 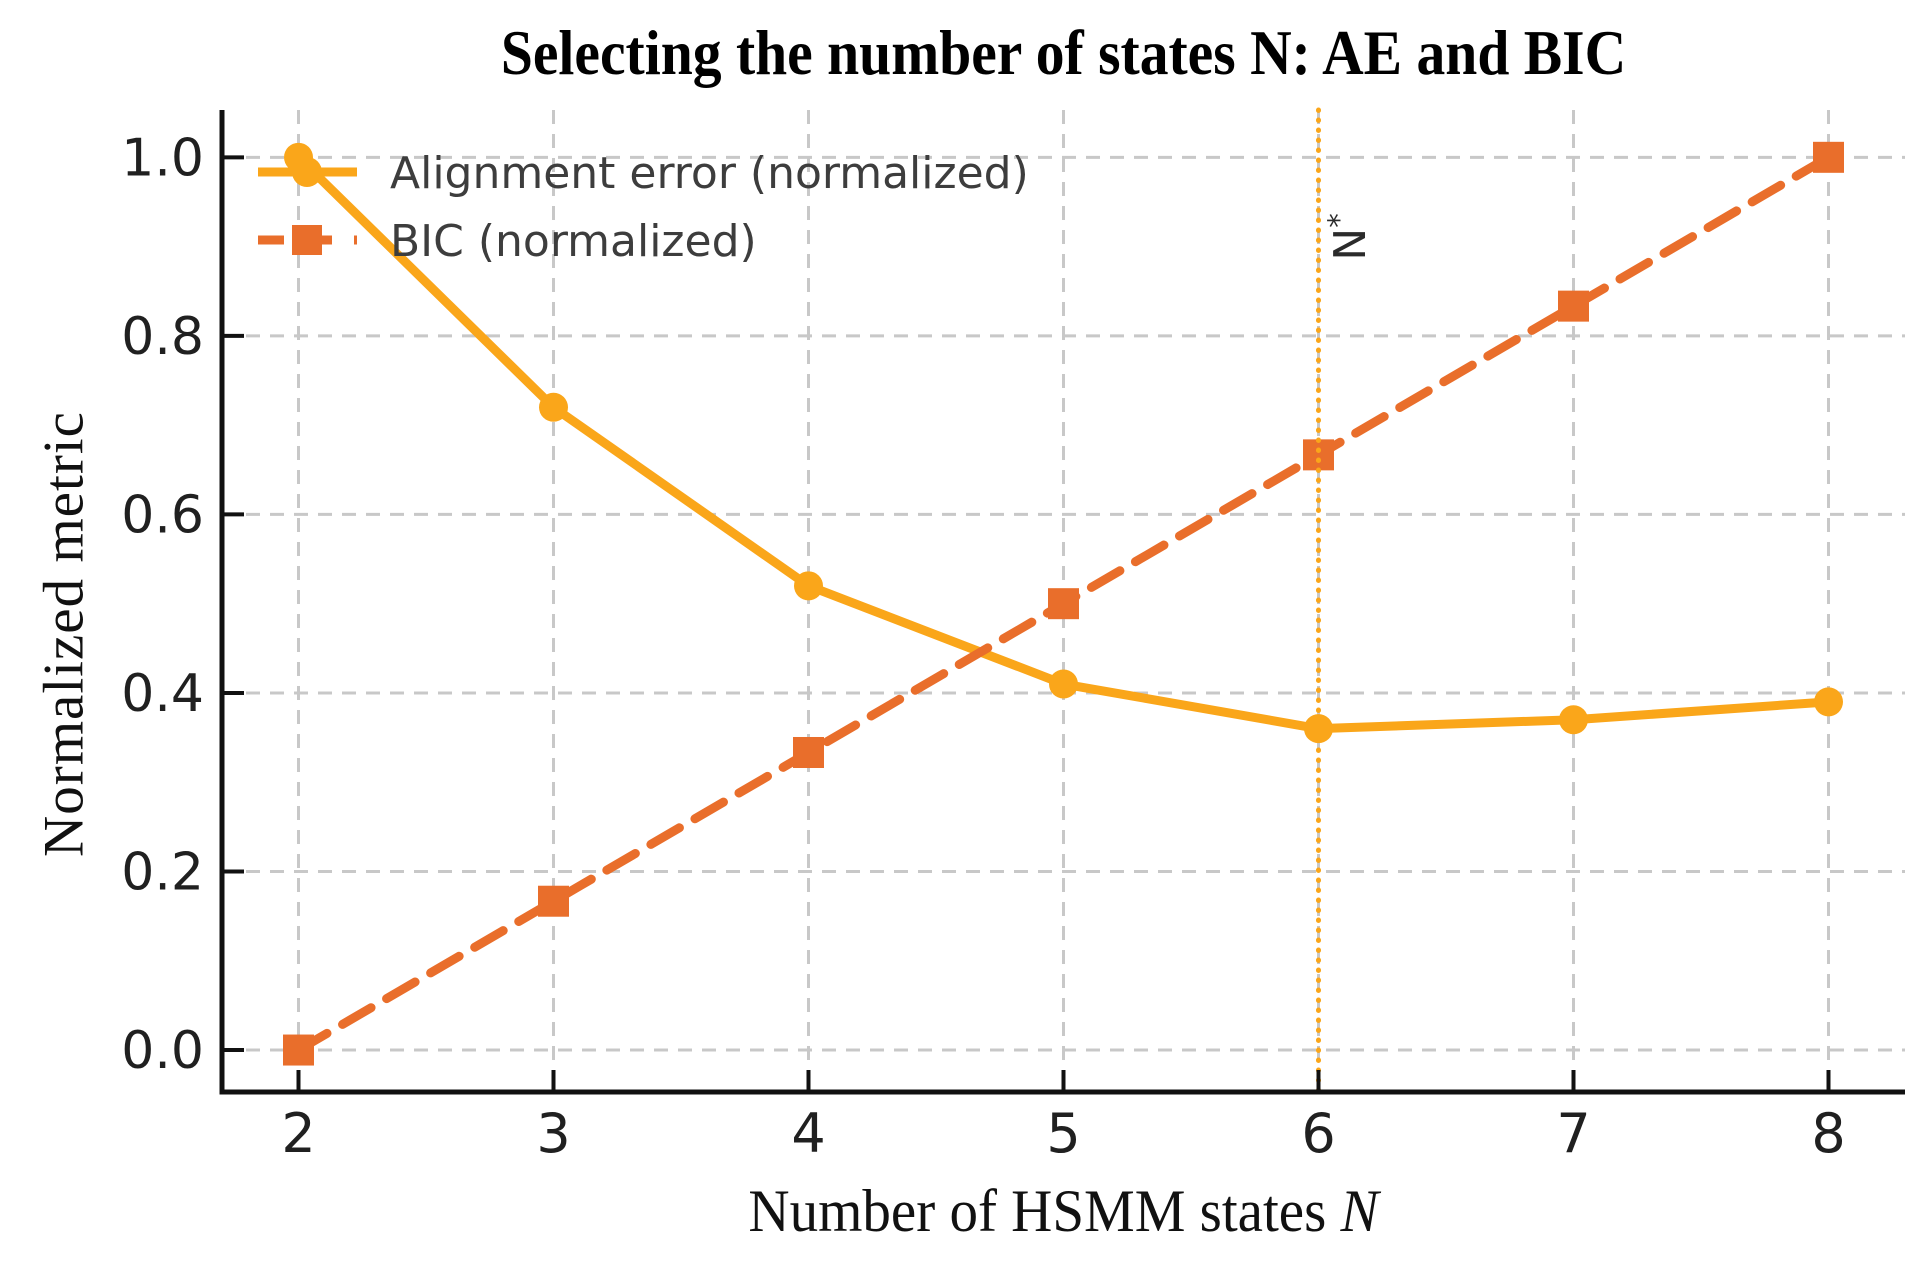 What do you see at coordinates (162, 694) in the screenshot?
I see `y-tick-label: 0.4` at bounding box center [162, 694].